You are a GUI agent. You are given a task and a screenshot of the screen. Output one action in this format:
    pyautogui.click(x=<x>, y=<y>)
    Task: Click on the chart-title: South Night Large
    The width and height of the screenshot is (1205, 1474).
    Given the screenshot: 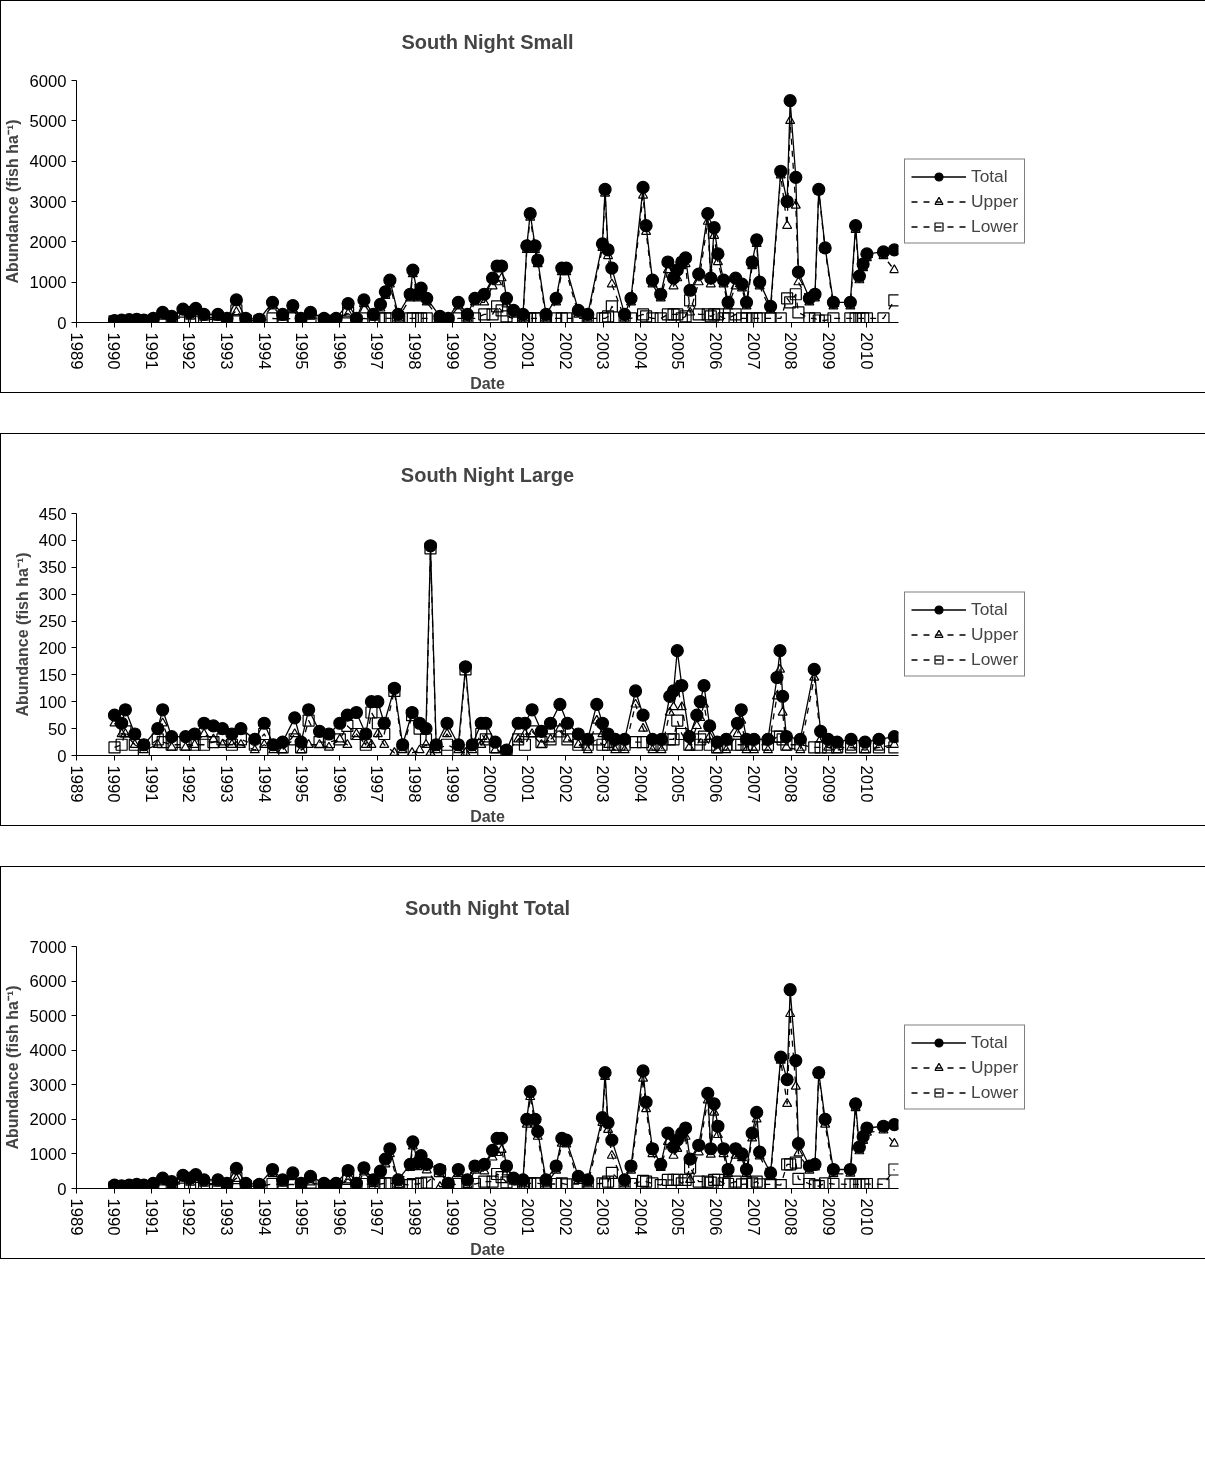 What is the action you would take?
    pyautogui.click(x=487, y=475)
    